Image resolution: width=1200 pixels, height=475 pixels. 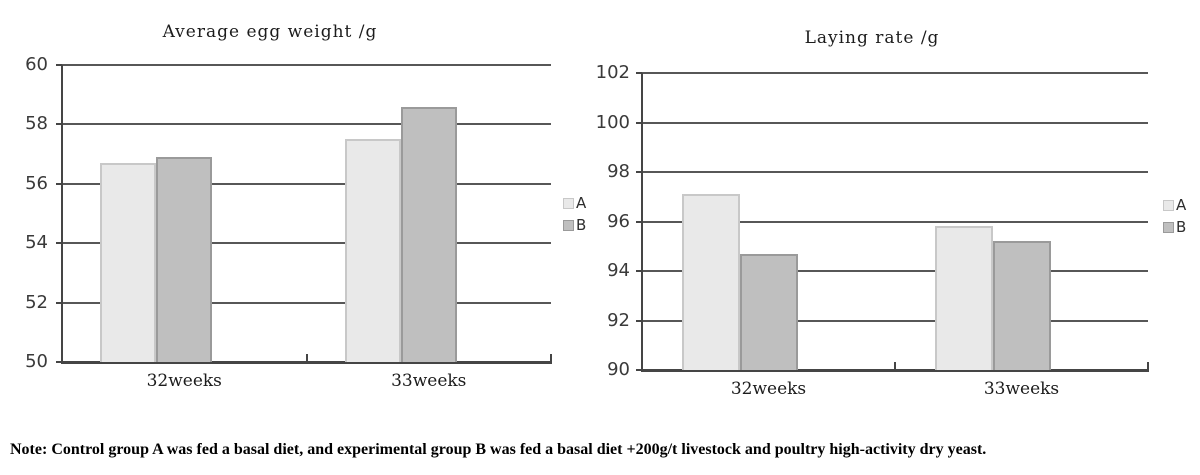 I want to click on y-axis-label: 94, so click(x=618, y=270).